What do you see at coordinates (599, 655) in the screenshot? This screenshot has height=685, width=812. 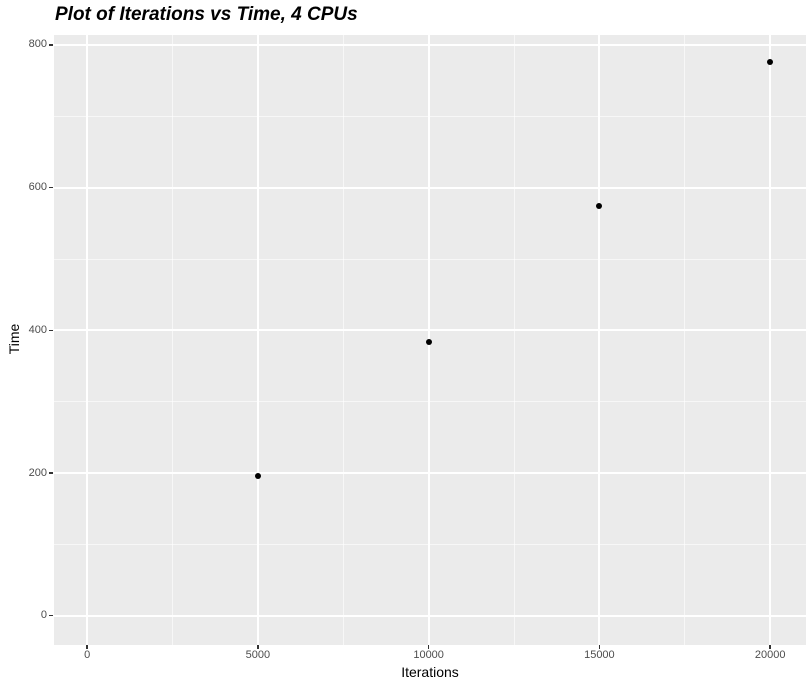 I see `x-tick-label: 15000` at bounding box center [599, 655].